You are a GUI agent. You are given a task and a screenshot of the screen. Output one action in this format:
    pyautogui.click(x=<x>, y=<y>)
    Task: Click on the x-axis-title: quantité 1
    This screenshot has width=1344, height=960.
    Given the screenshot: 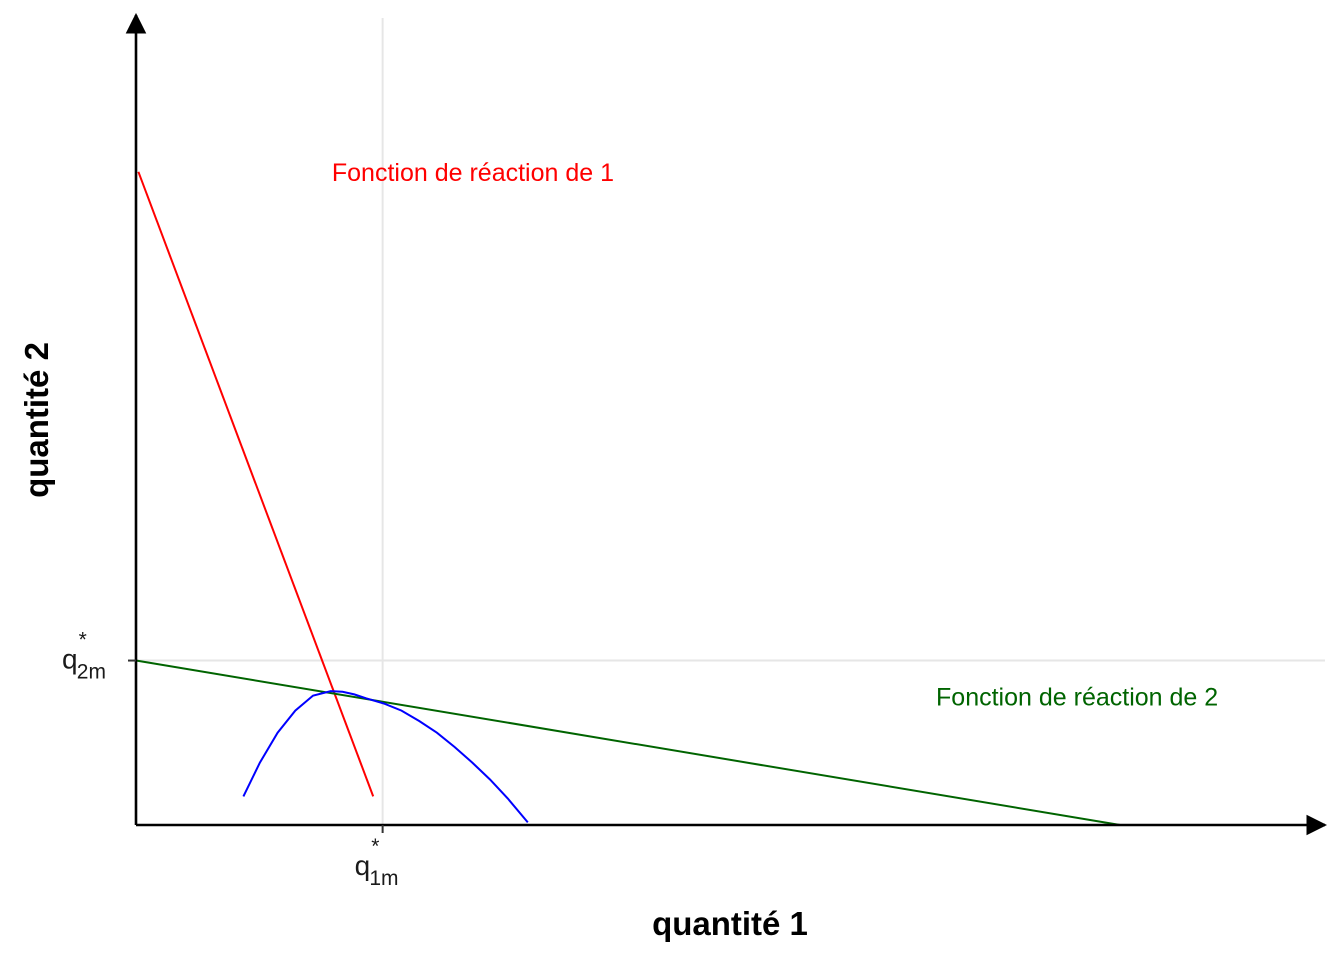 What is the action you would take?
    pyautogui.click(x=730, y=923)
    